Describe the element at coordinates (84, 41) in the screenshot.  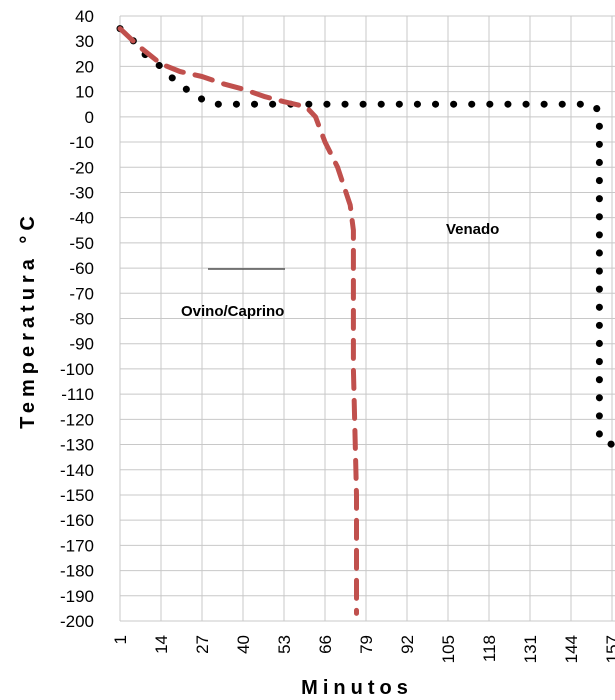
I see `y-tick-label: 30` at that location.